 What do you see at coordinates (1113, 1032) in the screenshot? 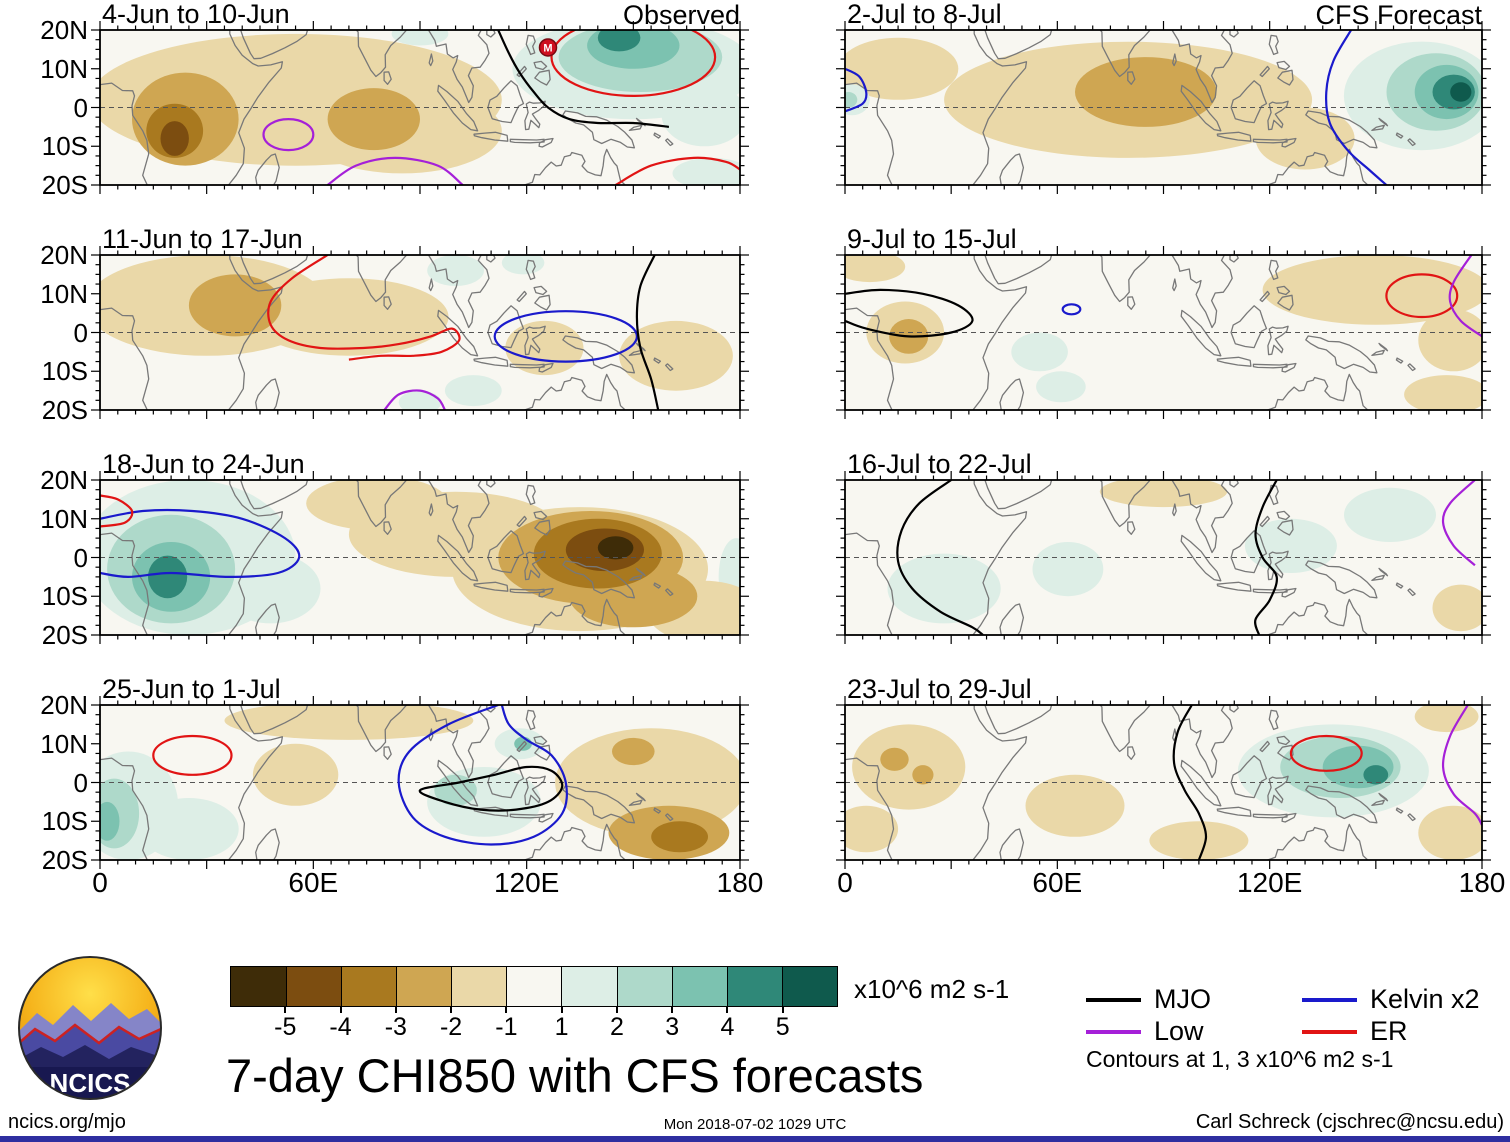
I see `legend-line-low` at bounding box center [1113, 1032].